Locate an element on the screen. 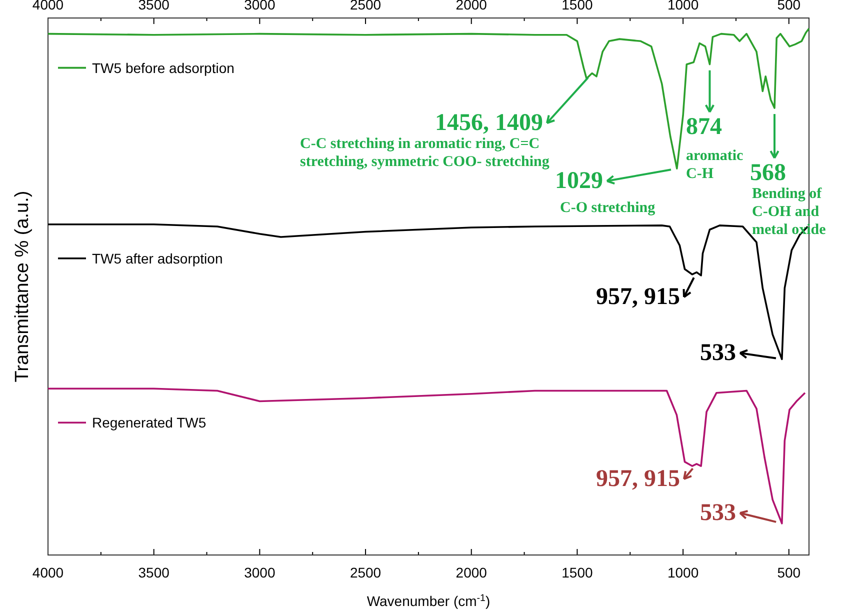  annotation: aromatic C-H is located at coordinates (715, 165).